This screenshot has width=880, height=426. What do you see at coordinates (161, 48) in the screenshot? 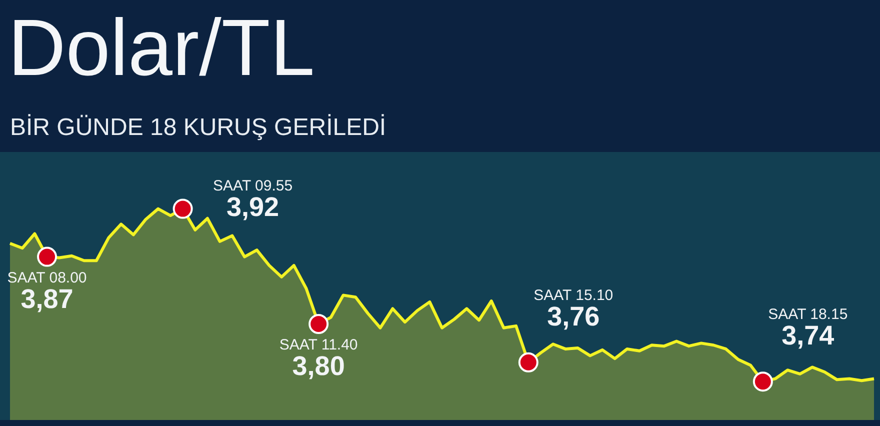
I see `chart-title: Dolar/TL` at bounding box center [161, 48].